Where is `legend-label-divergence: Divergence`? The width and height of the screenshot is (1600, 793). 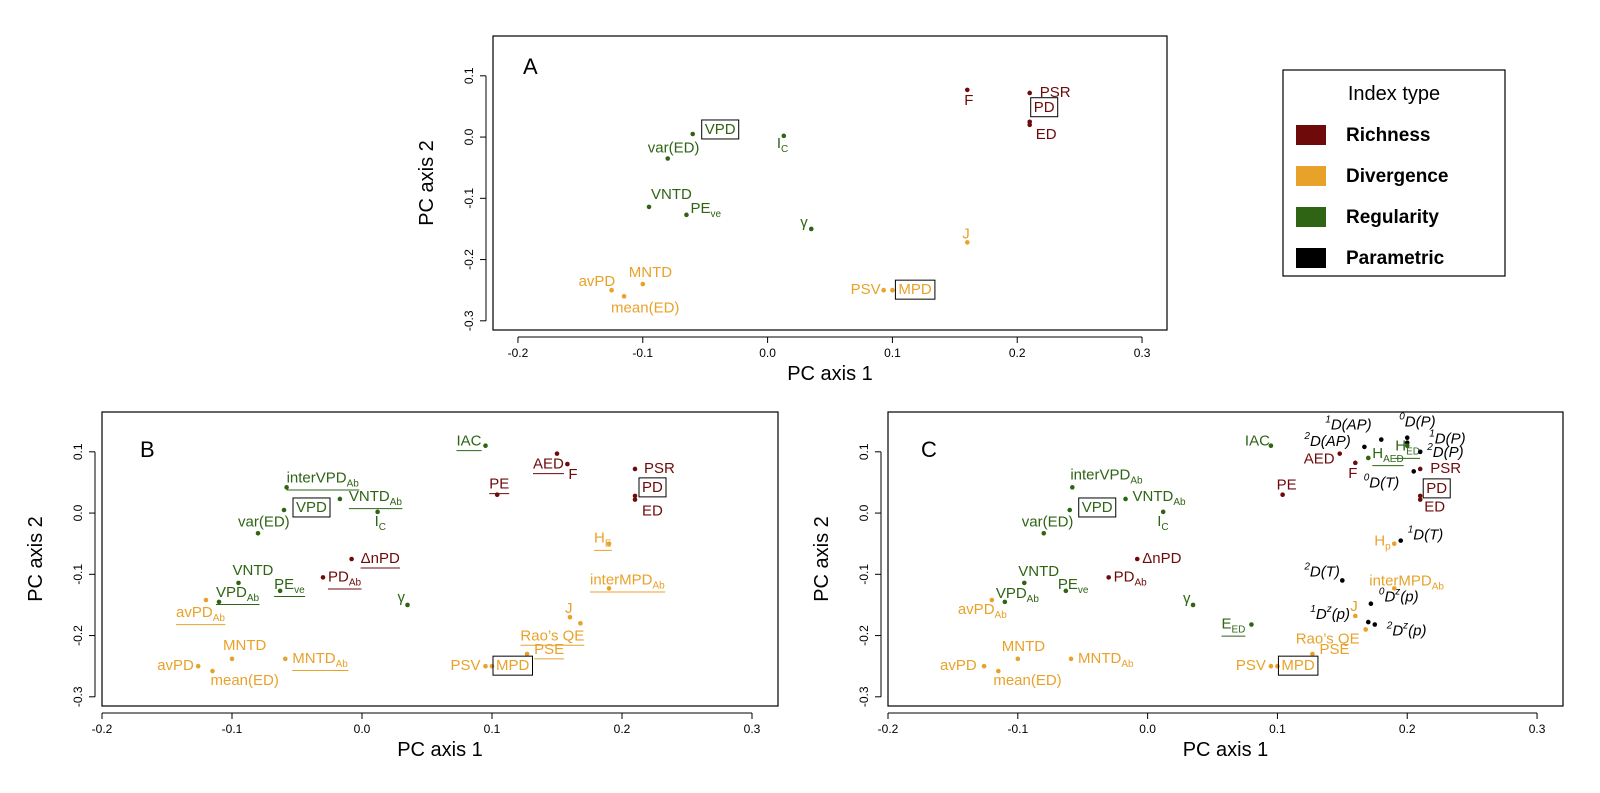 legend-label-divergence: Divergence is located at coordinates (1397, 176).